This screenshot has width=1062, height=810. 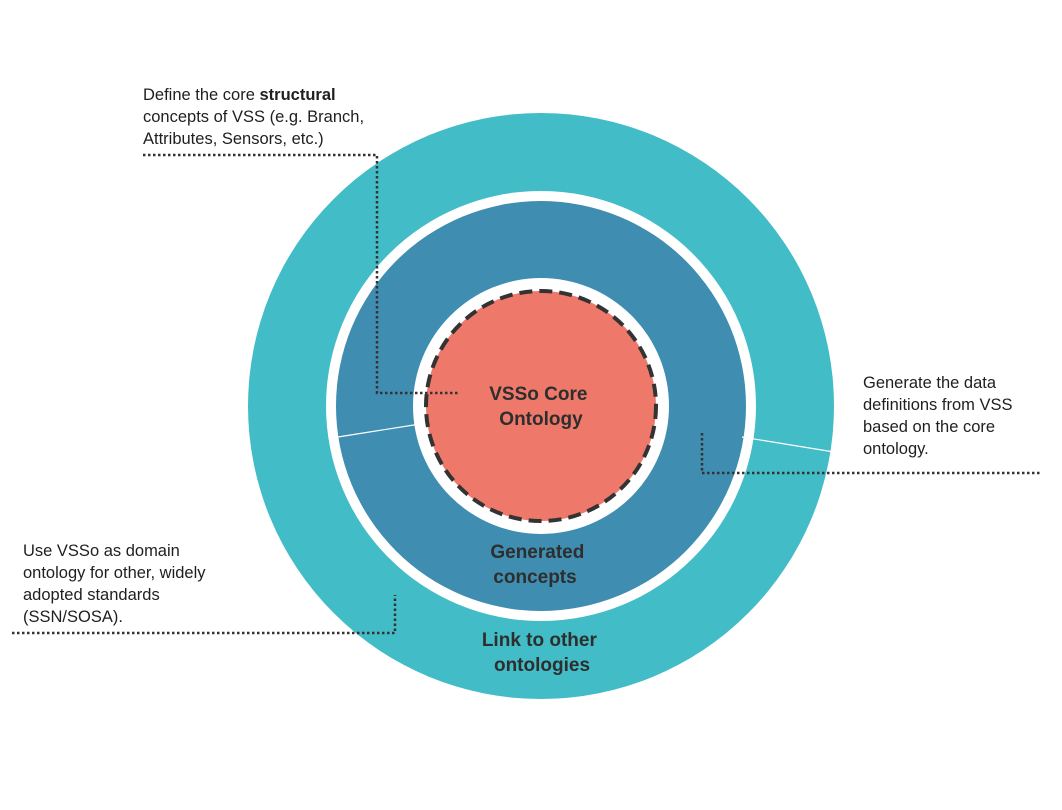 I want to click on core-ontology-circle, so click(x=541, y=406).